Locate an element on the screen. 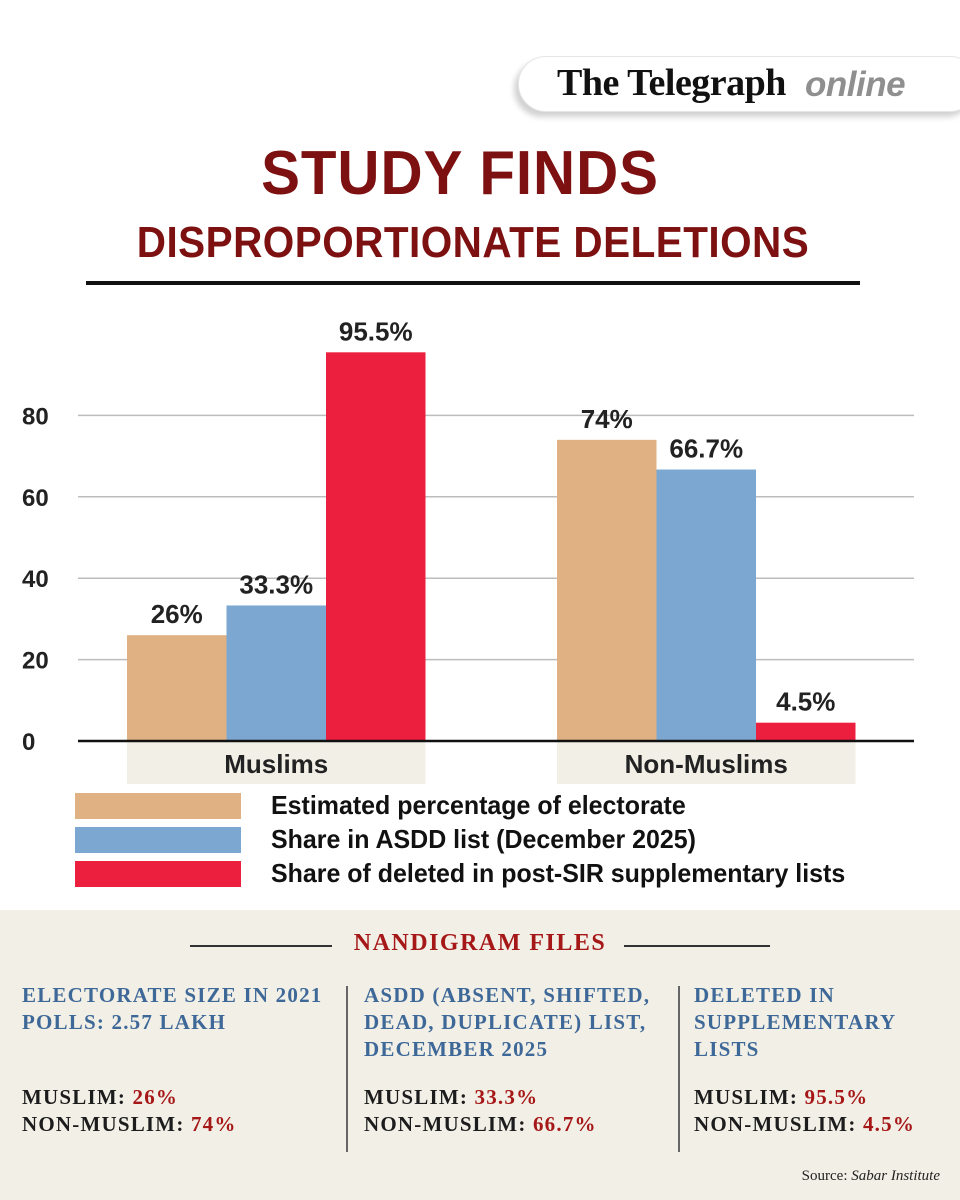  nonmuslim-stat: NON-MUSLIM: 4.5% is located at coordinates (804, 1124).